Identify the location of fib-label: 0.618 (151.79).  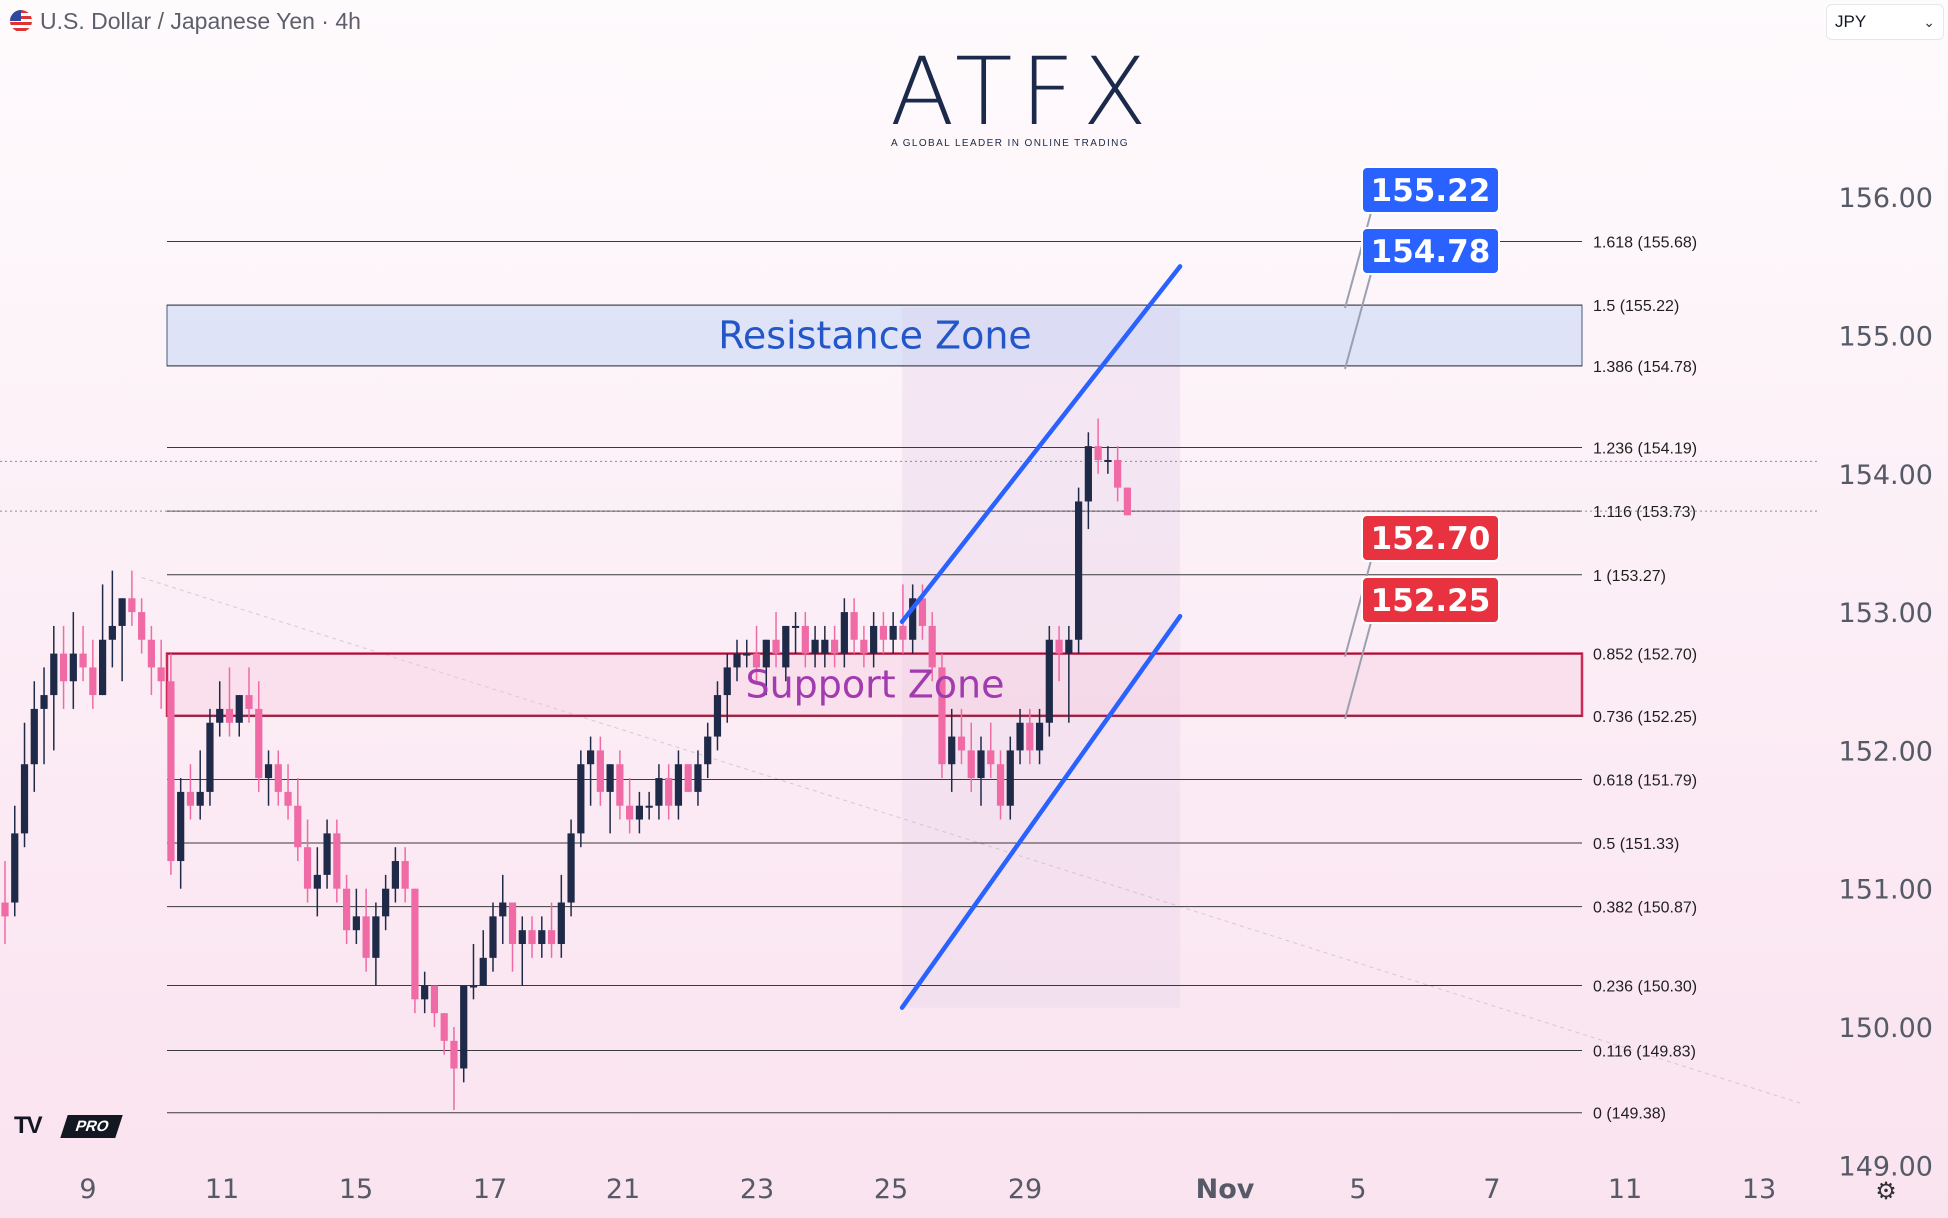
(1645, 780).